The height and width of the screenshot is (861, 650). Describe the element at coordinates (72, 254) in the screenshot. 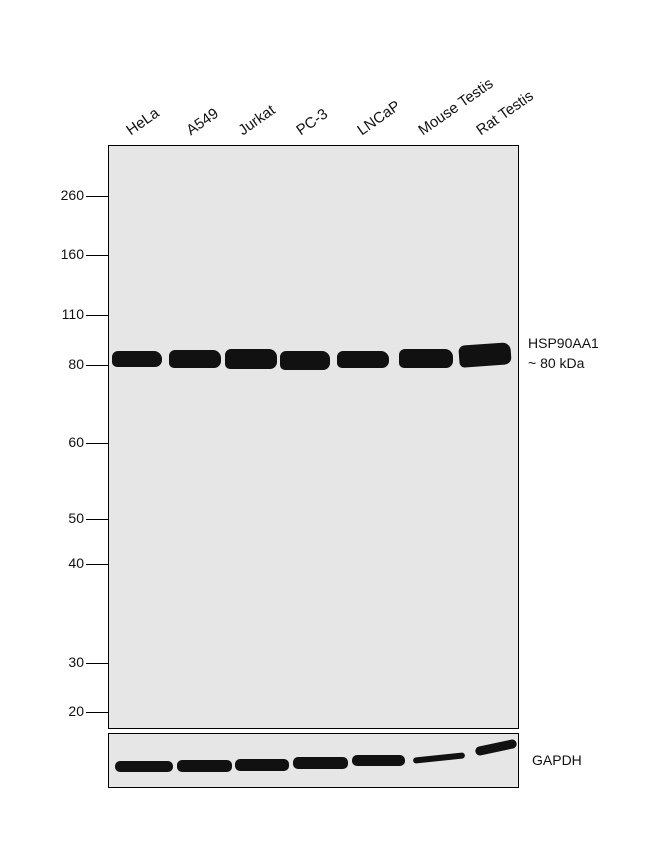

I see `mw-marker-label: 160` at that location.